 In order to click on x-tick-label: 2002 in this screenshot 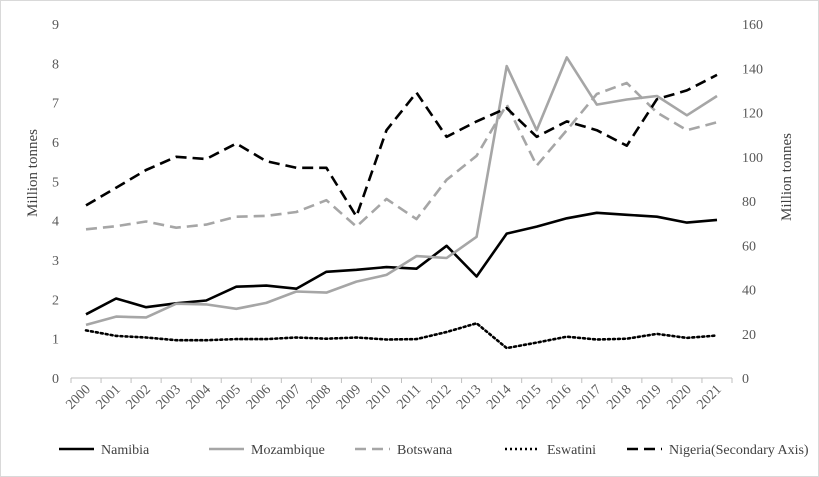, I will do `click(139, 397)`.